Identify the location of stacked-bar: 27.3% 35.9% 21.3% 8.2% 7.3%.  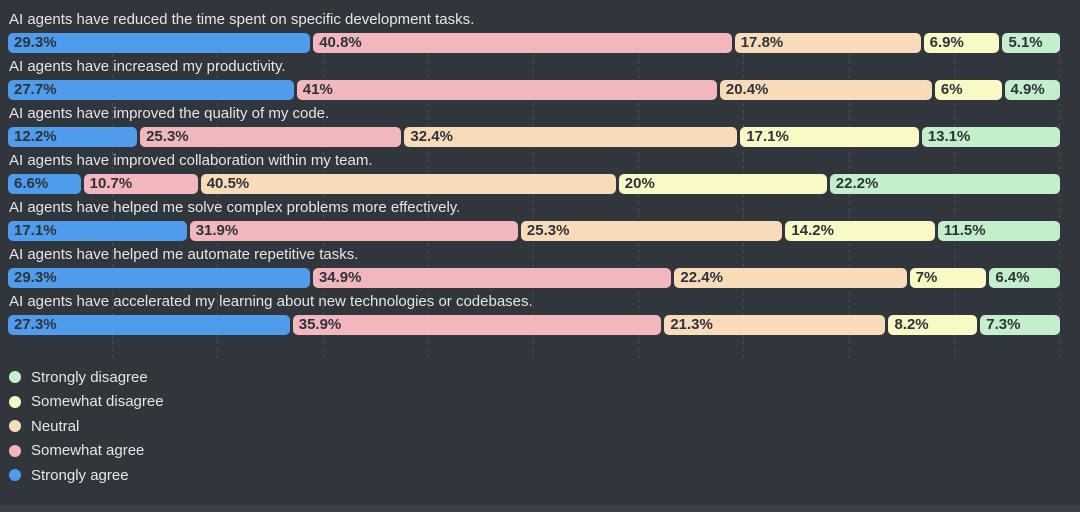
(534, 325).